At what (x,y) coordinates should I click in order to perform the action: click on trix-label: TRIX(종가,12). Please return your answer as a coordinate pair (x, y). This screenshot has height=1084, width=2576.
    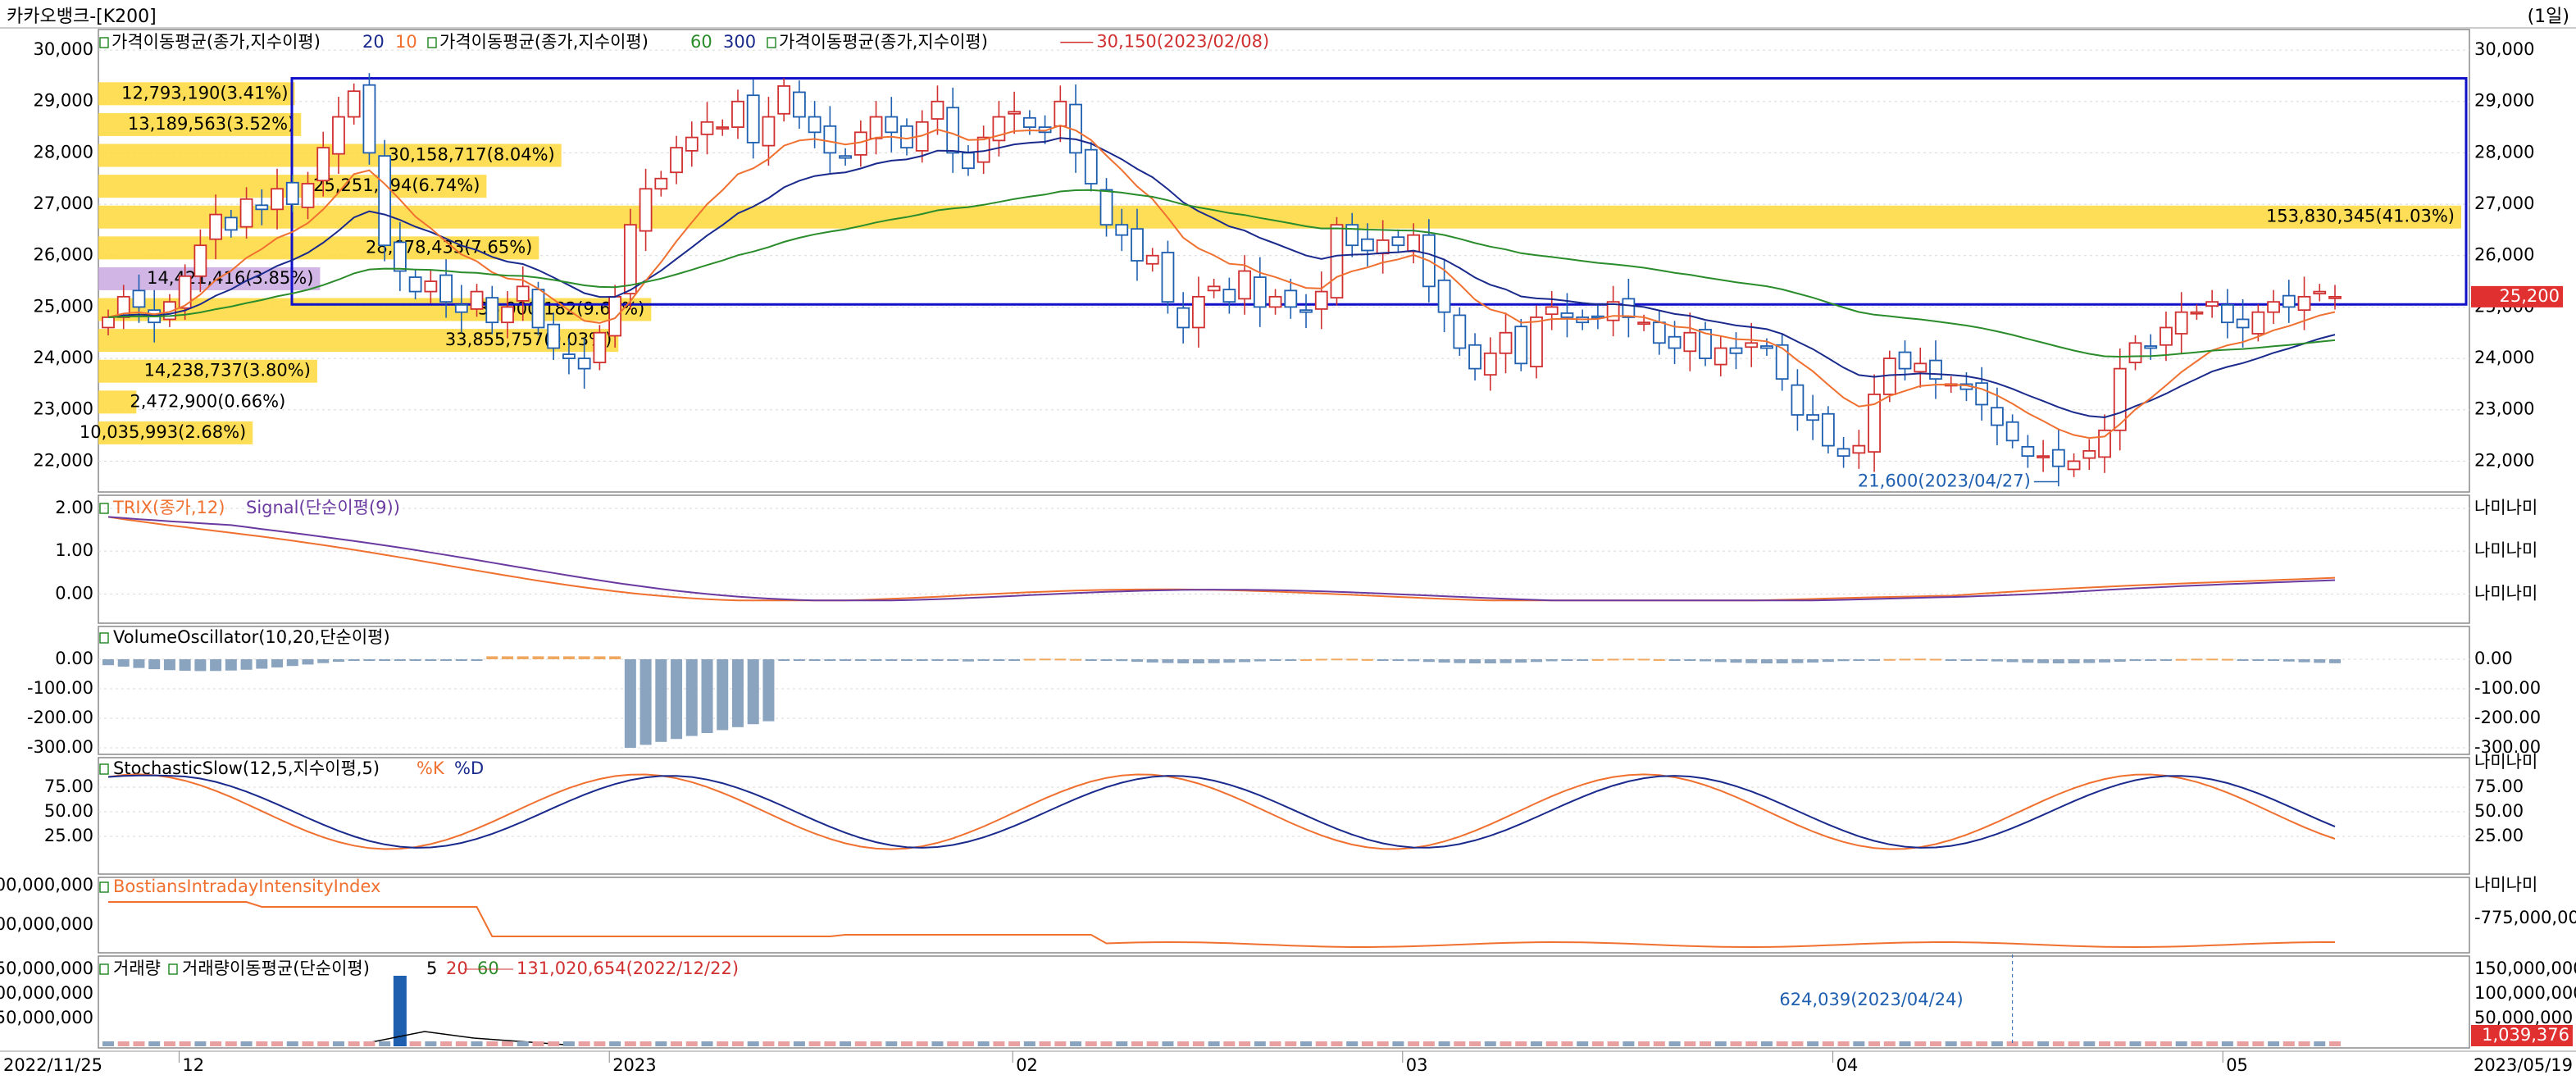
    Looking at the image, I should click on (168, 508).